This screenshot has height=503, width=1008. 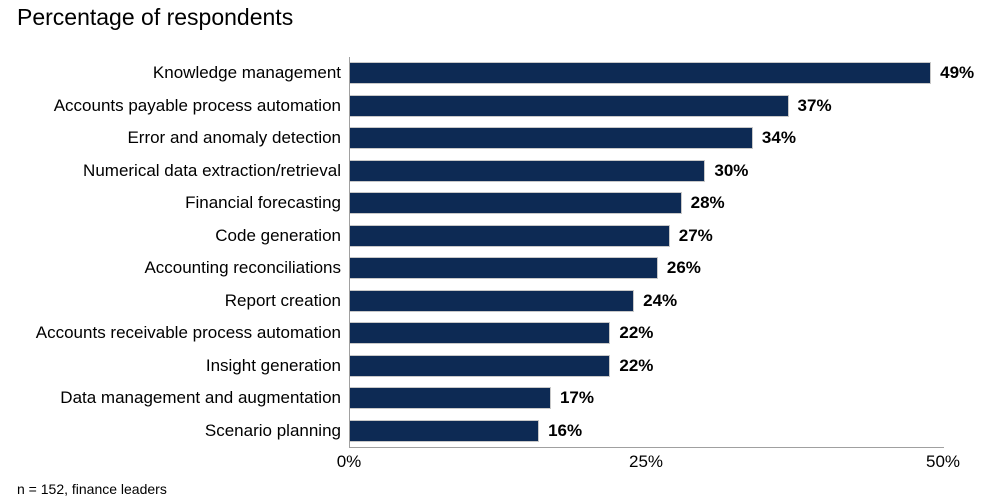 I want to click on category-label: Numerical data extraction/retrieval, so click(x=212, y=170).